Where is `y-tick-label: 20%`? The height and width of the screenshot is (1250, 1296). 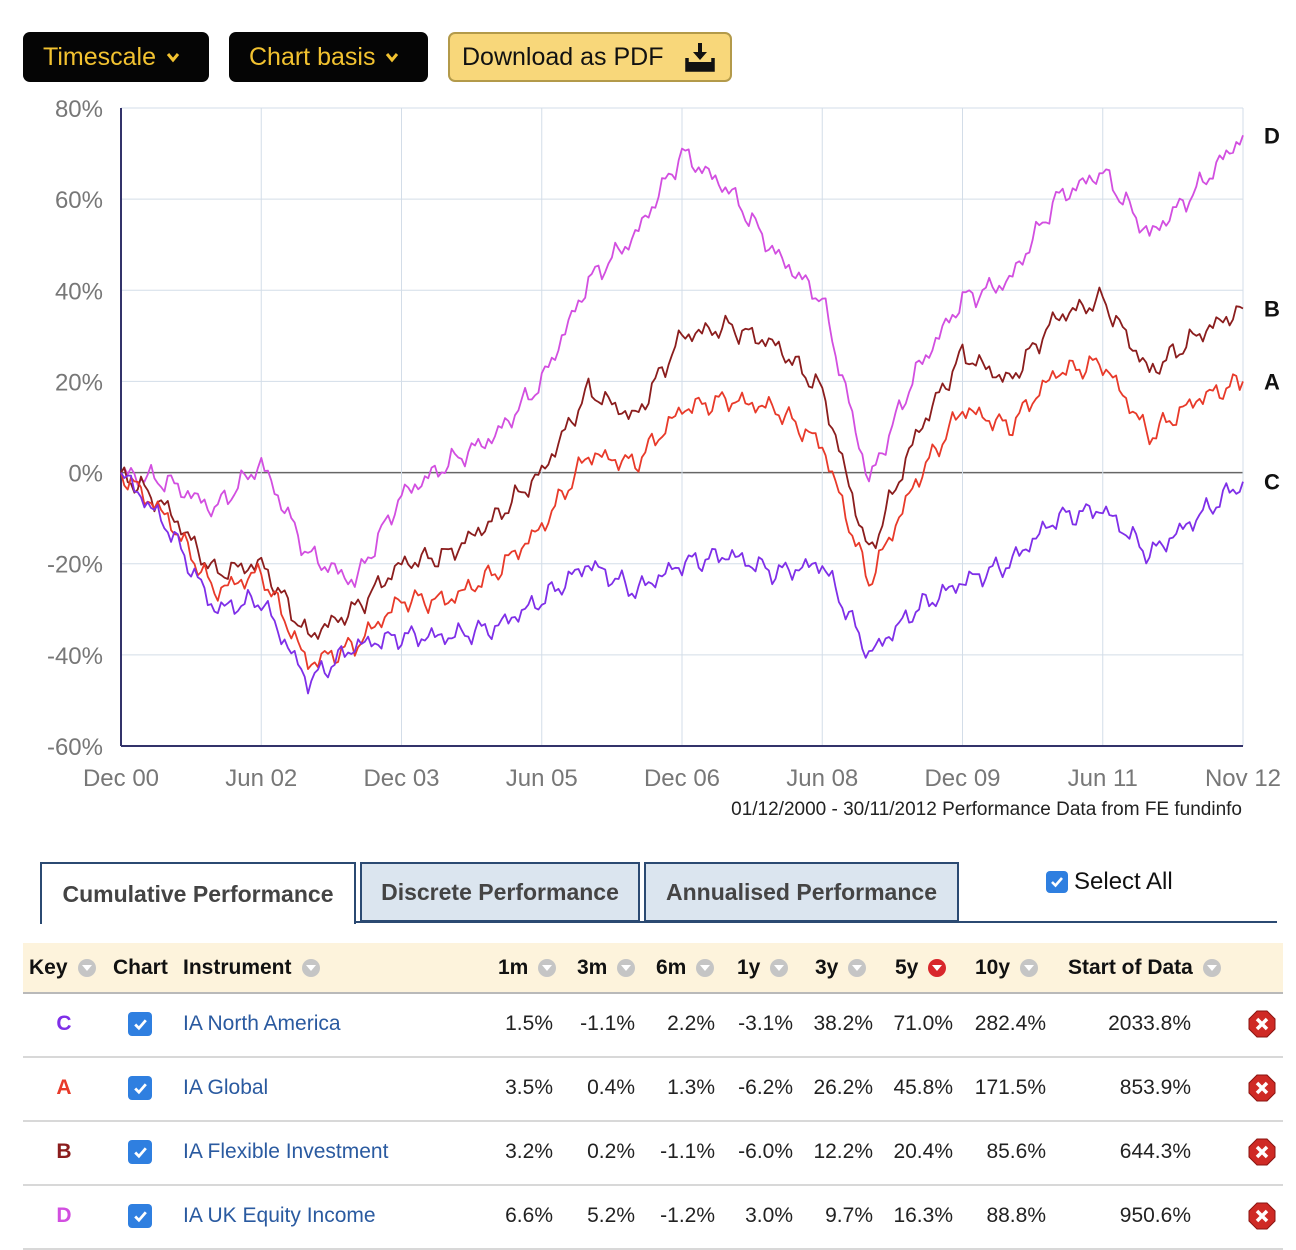
y-tick-label: 20% is located at coordinates (79, 382).